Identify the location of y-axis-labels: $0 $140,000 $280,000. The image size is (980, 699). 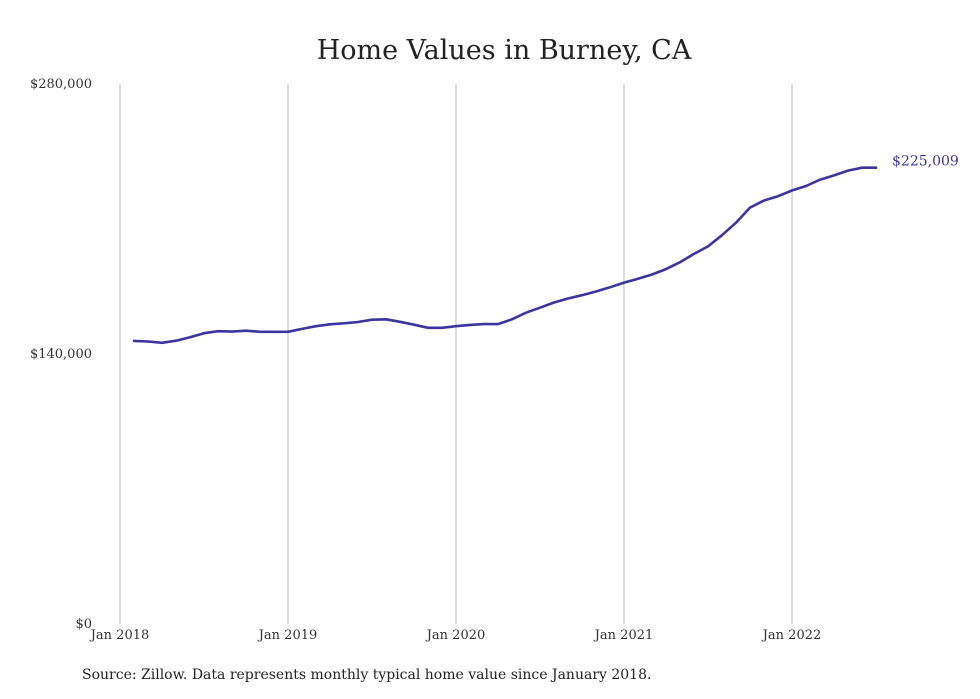
(61, 354).